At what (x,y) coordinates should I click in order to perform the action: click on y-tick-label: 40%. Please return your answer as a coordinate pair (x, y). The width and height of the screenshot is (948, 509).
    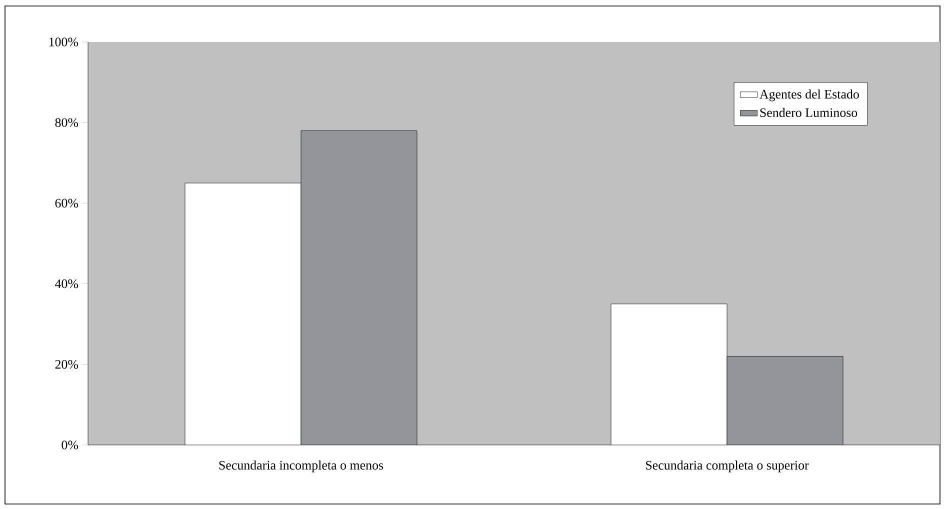
    Looking at the image, I should click on (66, 283).